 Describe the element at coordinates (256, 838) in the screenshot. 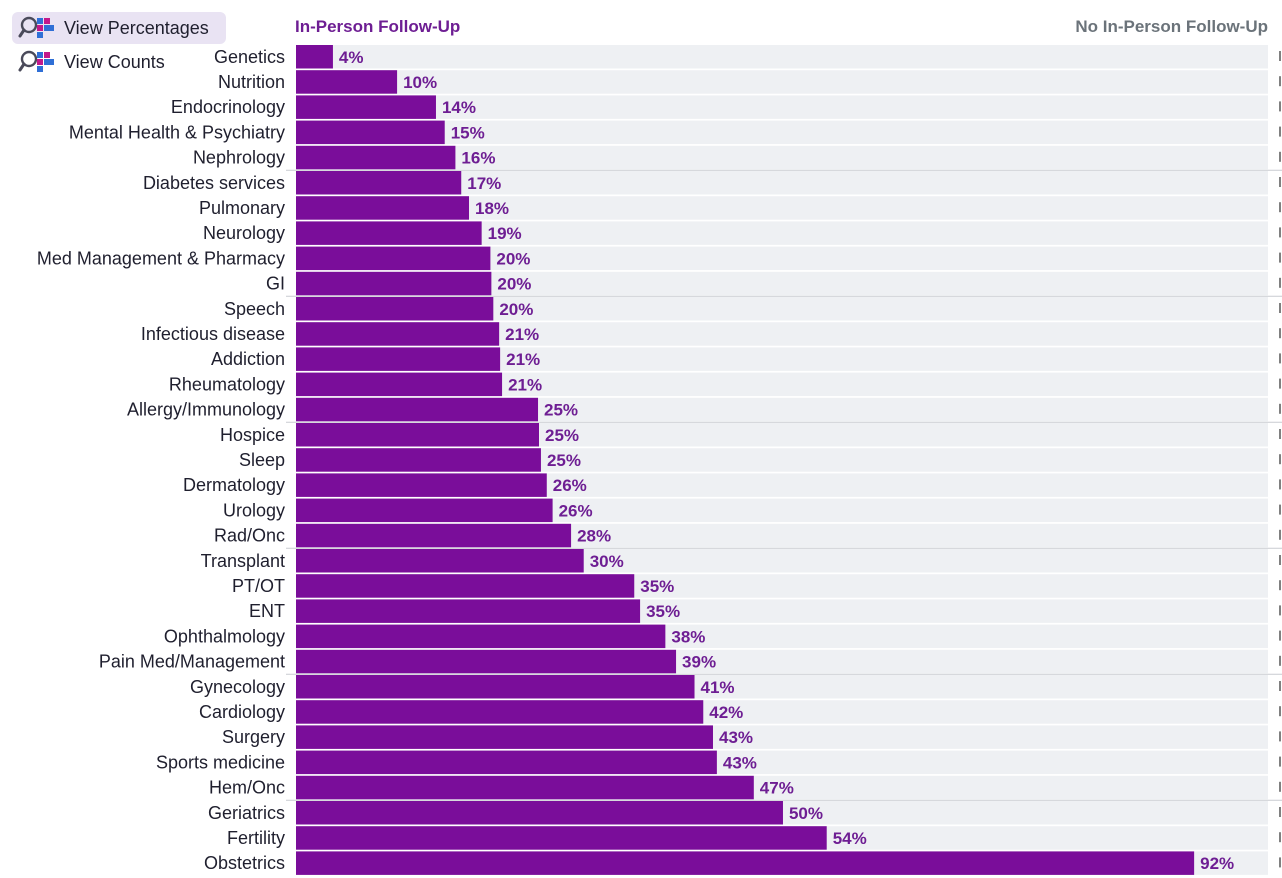

I see `category-label: Fertility` at that location.